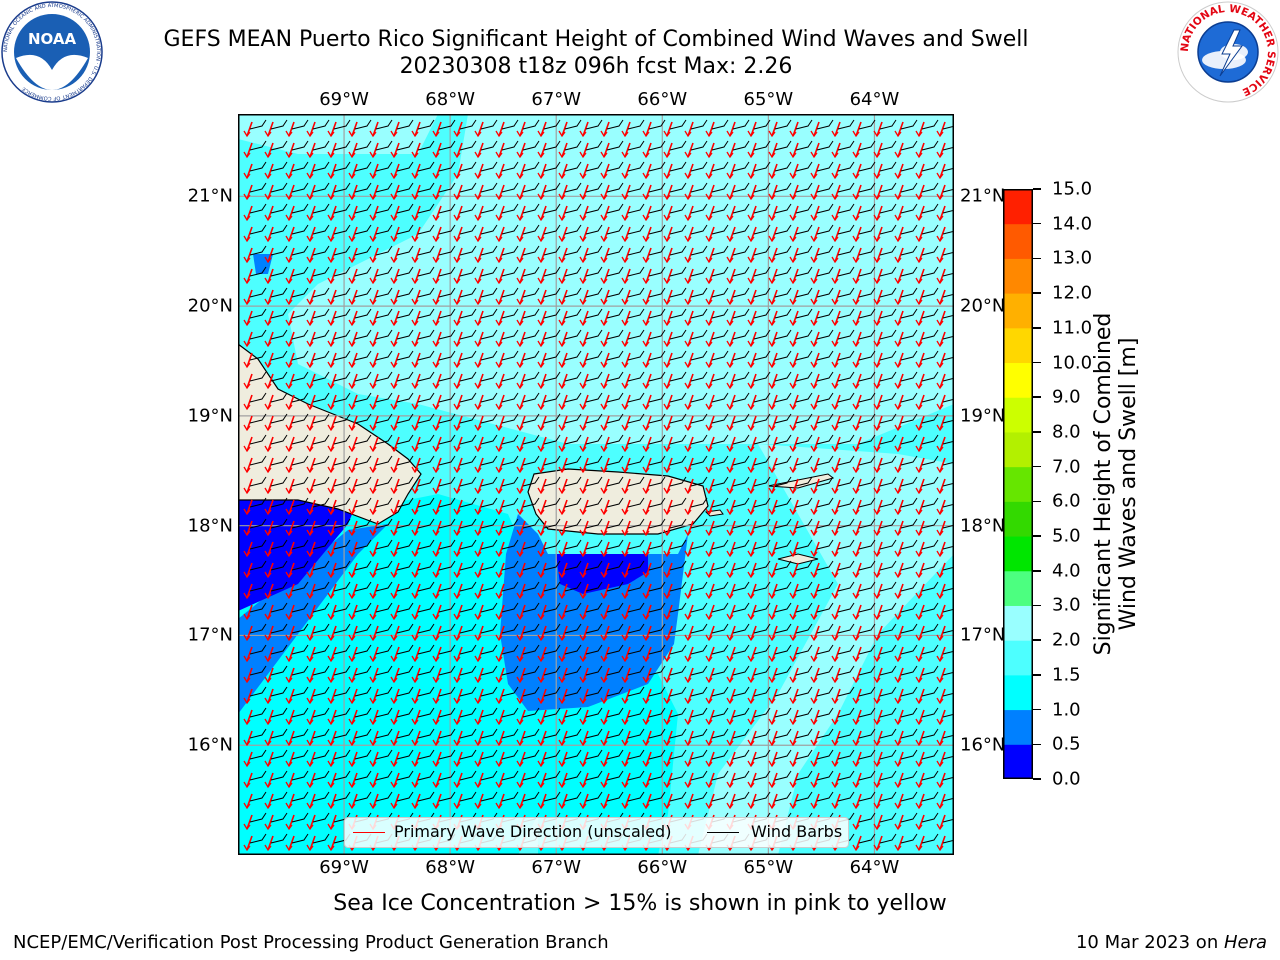  I want to click on lat-label-left: 19°N, so click(210, 416).